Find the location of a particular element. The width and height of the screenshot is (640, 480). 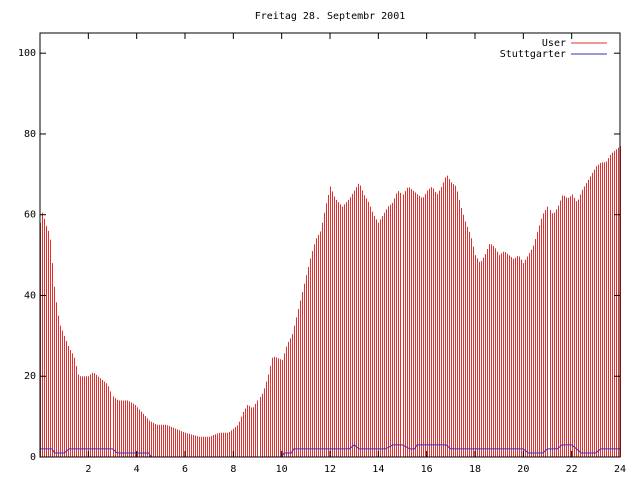

x-tick-label: 10 is located at coordinates (282, 469).